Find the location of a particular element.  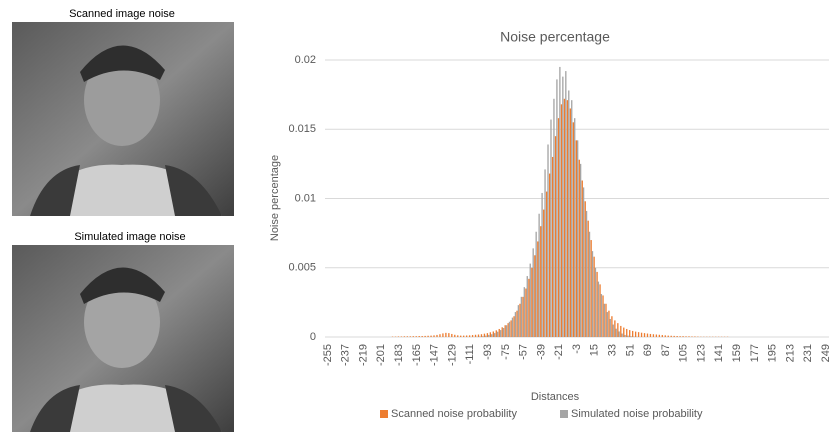

x-tick-label: -255 is located at coordinates (328, 355).